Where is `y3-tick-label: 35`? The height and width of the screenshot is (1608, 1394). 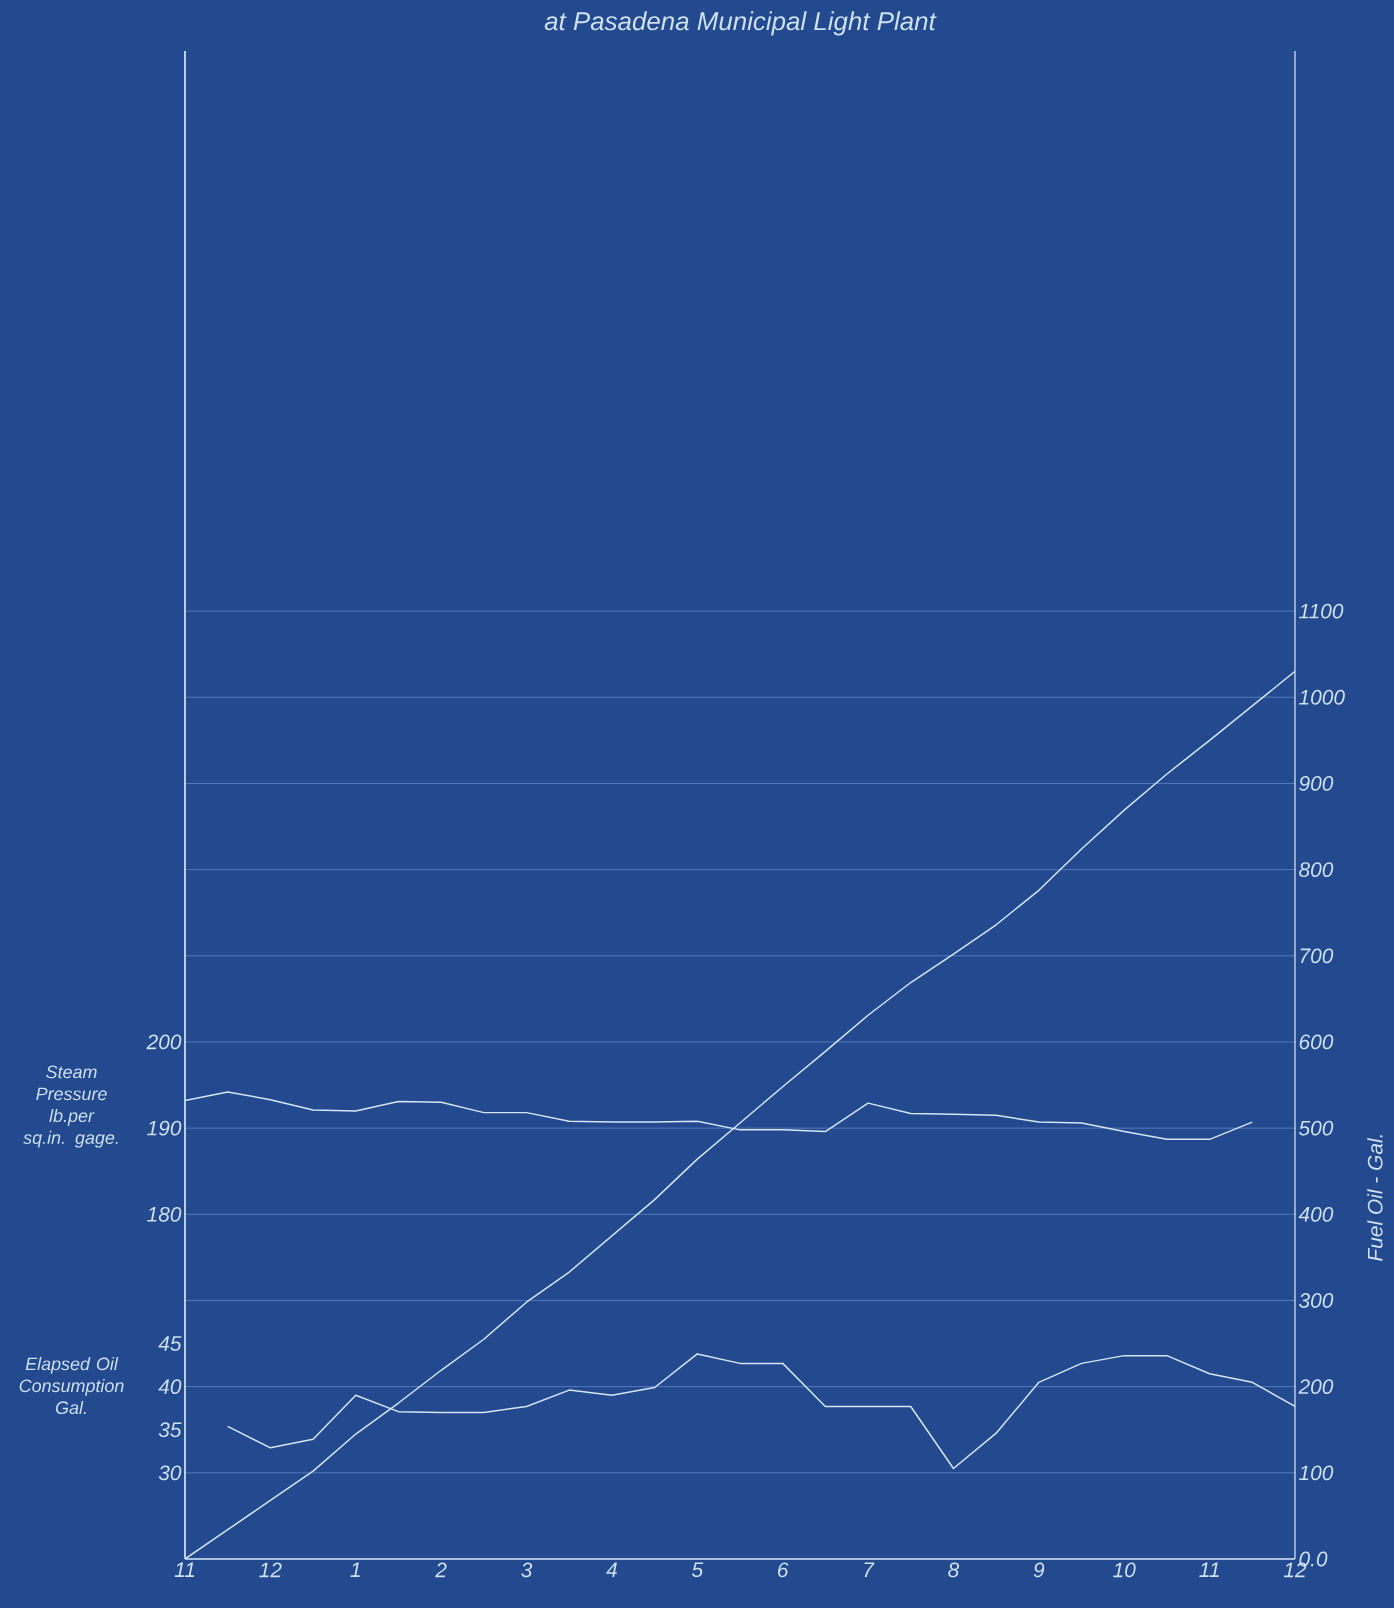
y3-tick-label: 35 is located at coordinates (170, 1430).